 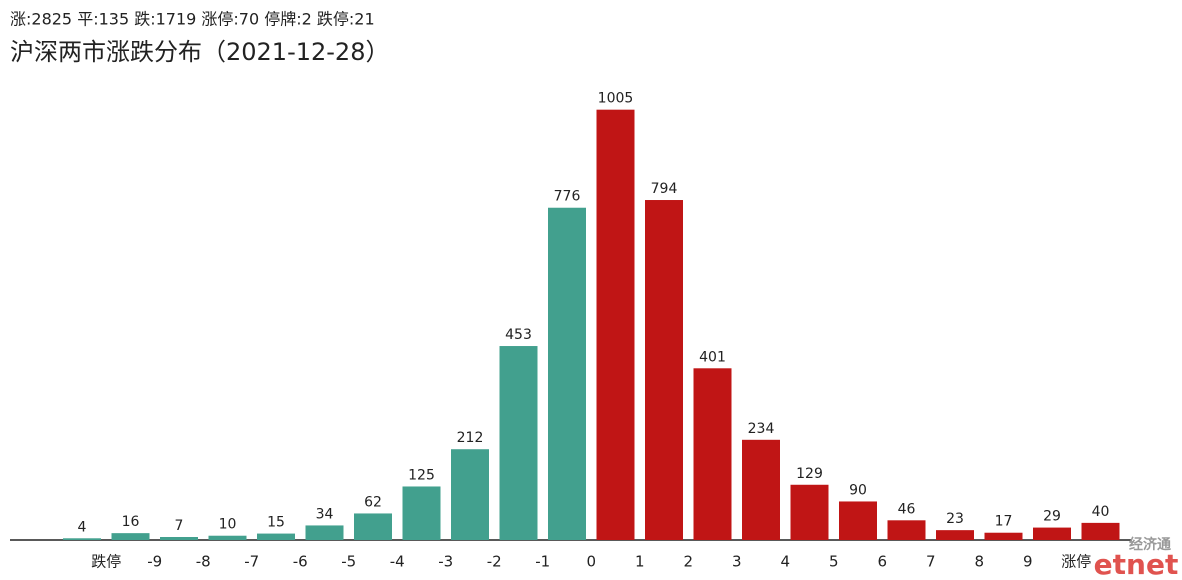 What do you see at coordinates (882, 562) in the screenshot?
I see `x-tick-label: 6` at bounding box center [882, 562].